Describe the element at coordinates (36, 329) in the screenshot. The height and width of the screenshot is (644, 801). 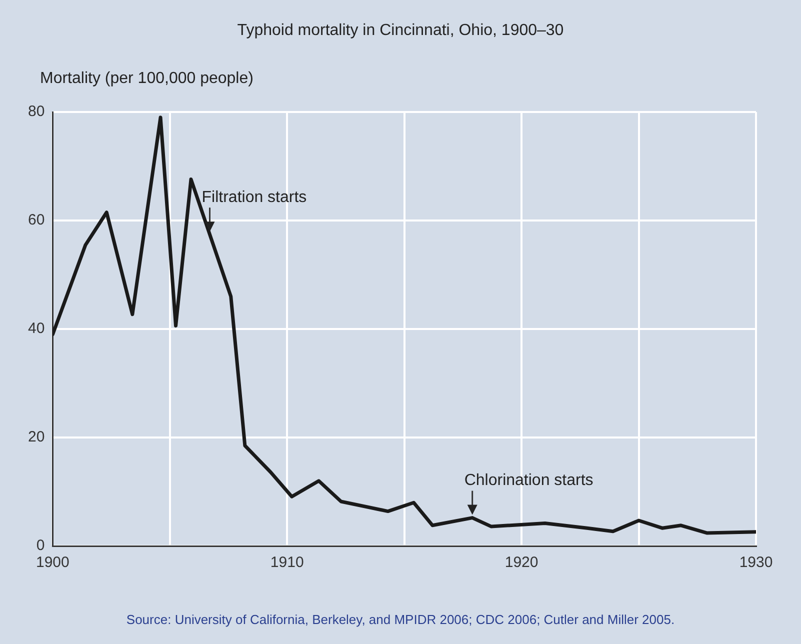
I see `y-tick-label: 40` at that location.